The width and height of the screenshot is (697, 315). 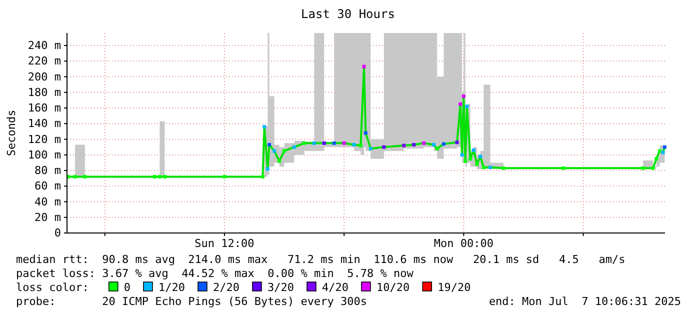 I want to click on y-tick-label: 200 m, so click(x=45, y=77).